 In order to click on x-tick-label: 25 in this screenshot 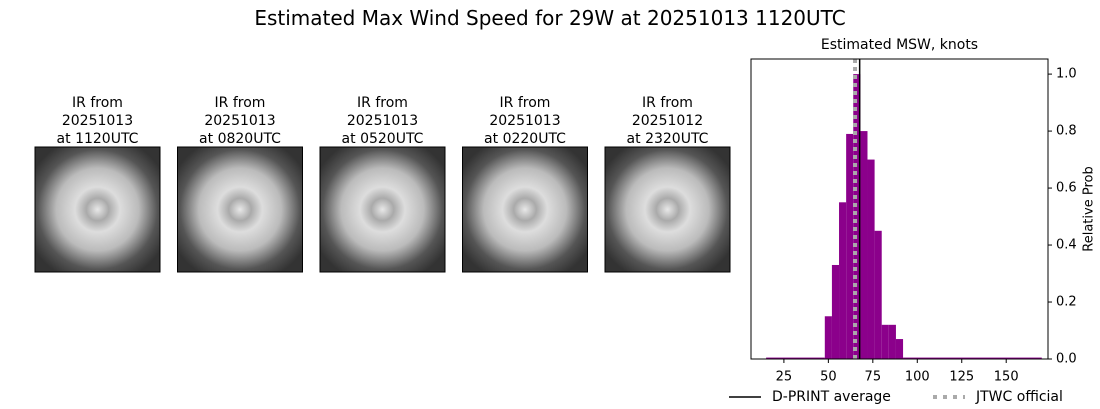, I will do `click(784, 377)`.